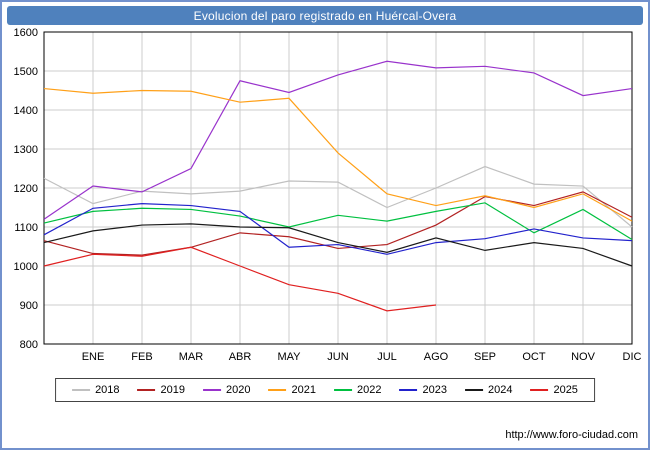  I want to click on y-axis-tick-label: 1200, so click(26, 189).